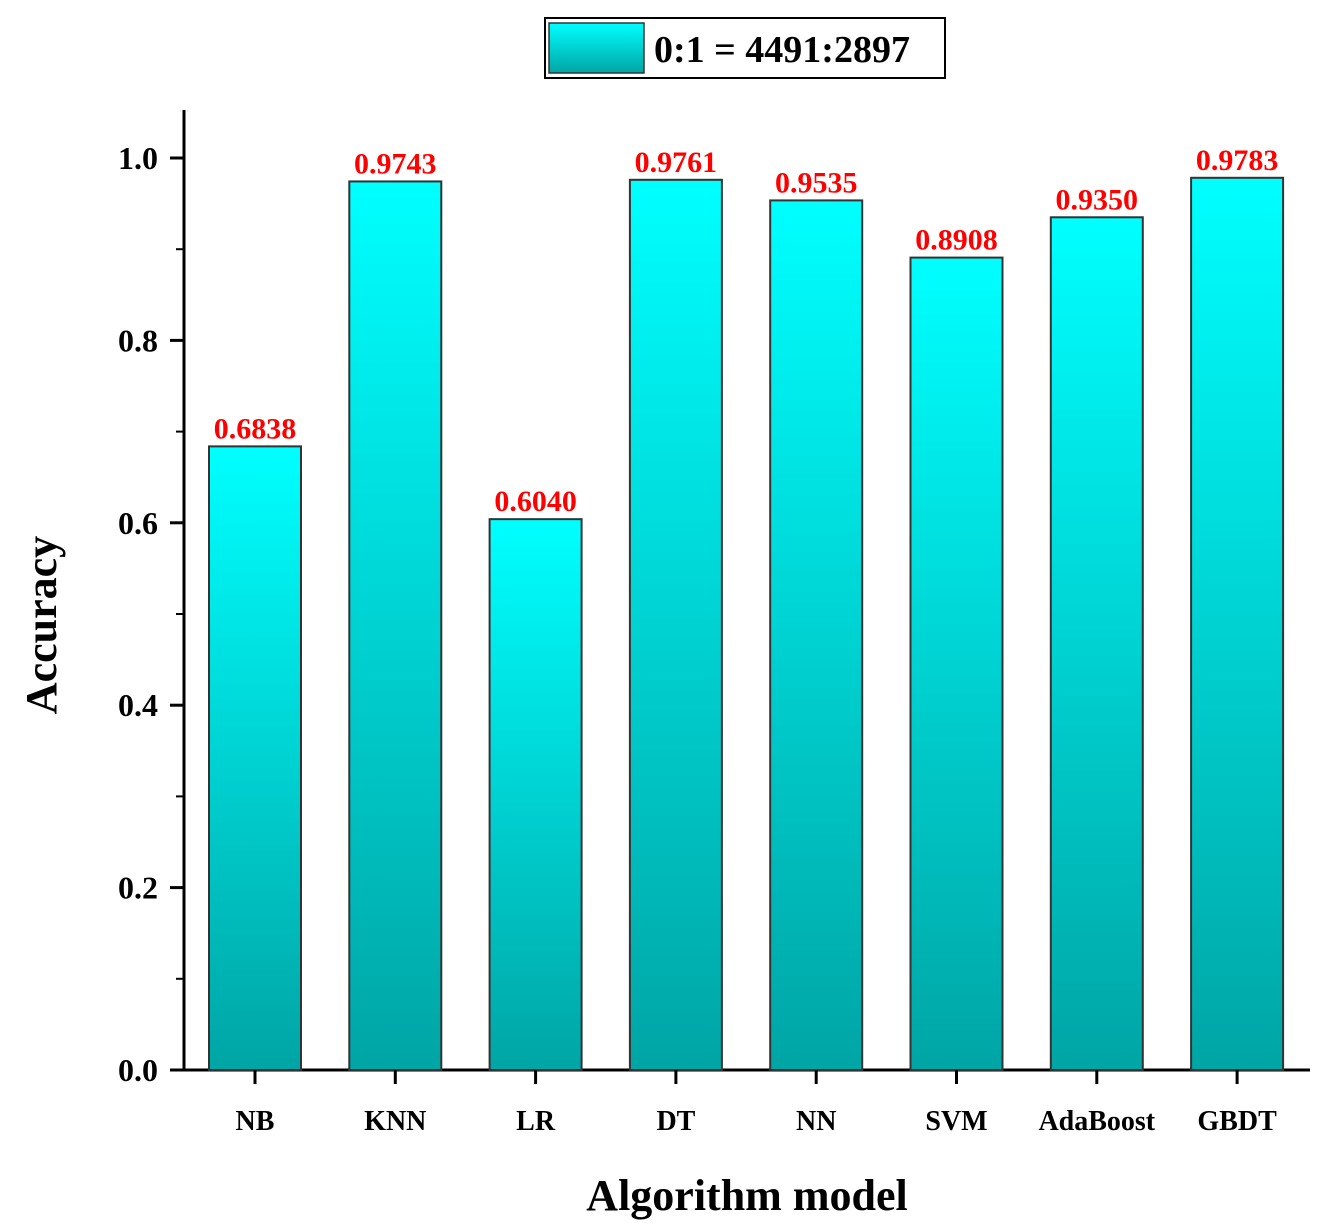 The width and height of the screenshot is (1323, 1232). Describe the element at coordinates (1237, 160) in the screenshot. I see `data-label-gbdt: 0.9783` at that location.